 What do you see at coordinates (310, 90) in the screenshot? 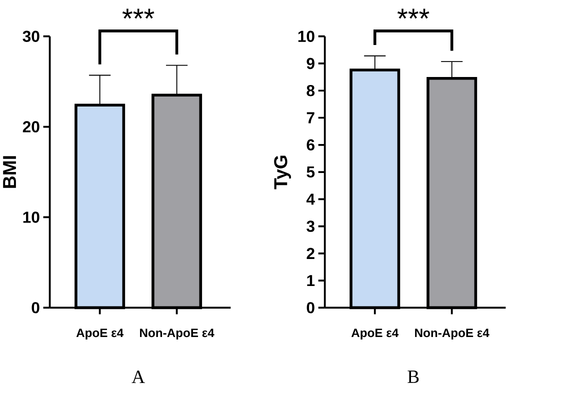
I see `y-tick-label: 8` at bounding box center [310, 90].